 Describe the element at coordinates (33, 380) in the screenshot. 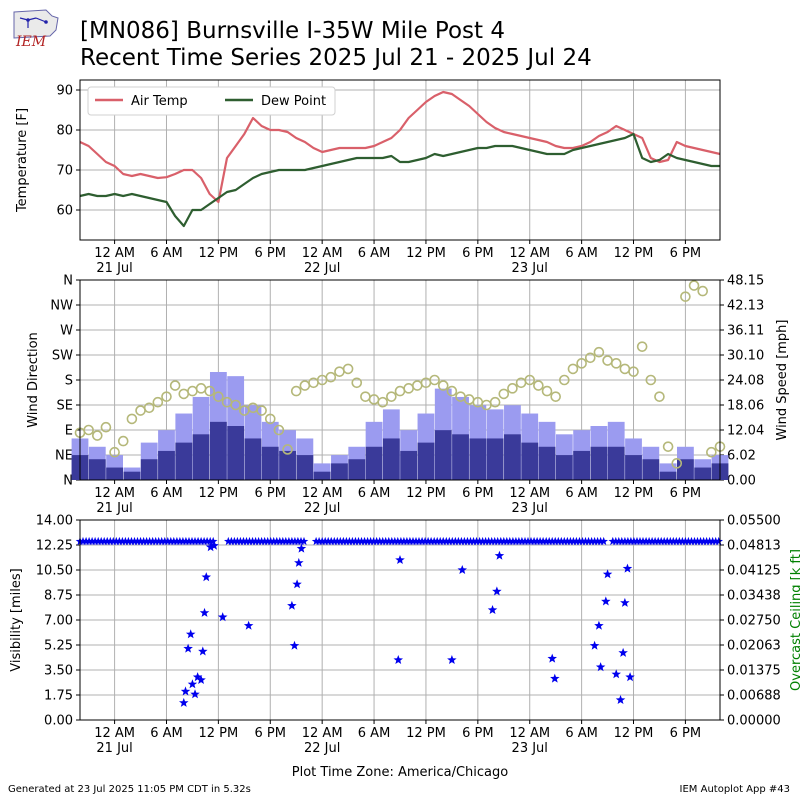

I see `y-axis-label-left: Wind Direction` at that location.